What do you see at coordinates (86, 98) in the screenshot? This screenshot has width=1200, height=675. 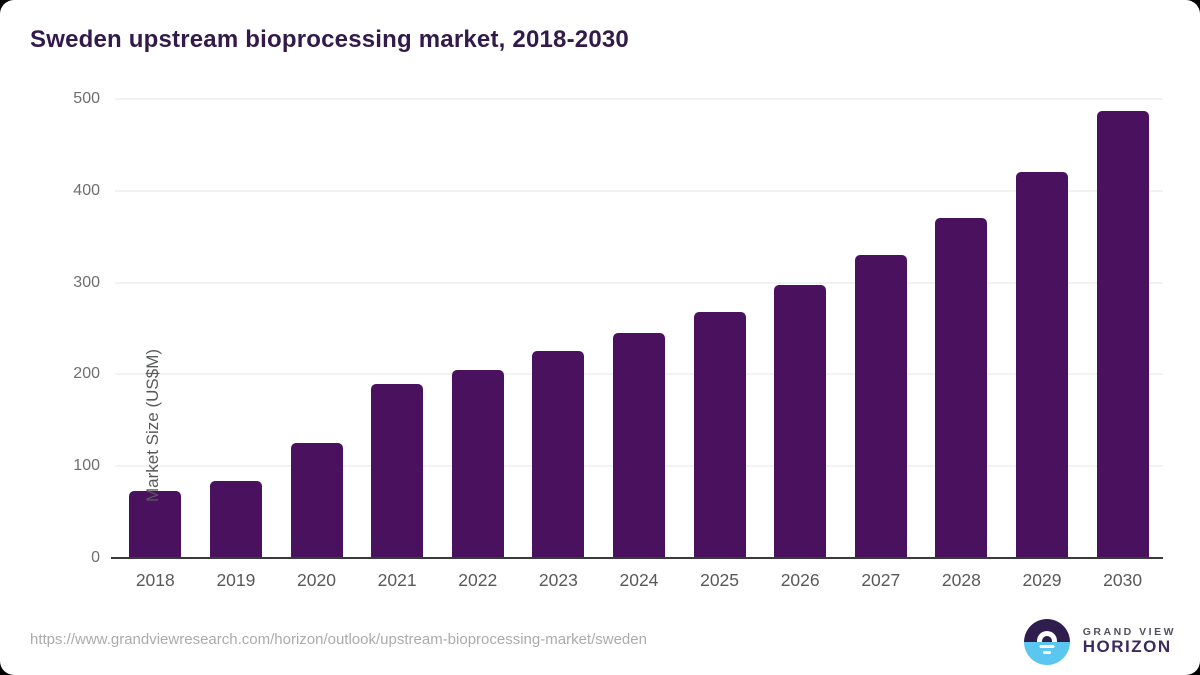 I see `y-tick-label: 500` at bounding box center [86, 98].